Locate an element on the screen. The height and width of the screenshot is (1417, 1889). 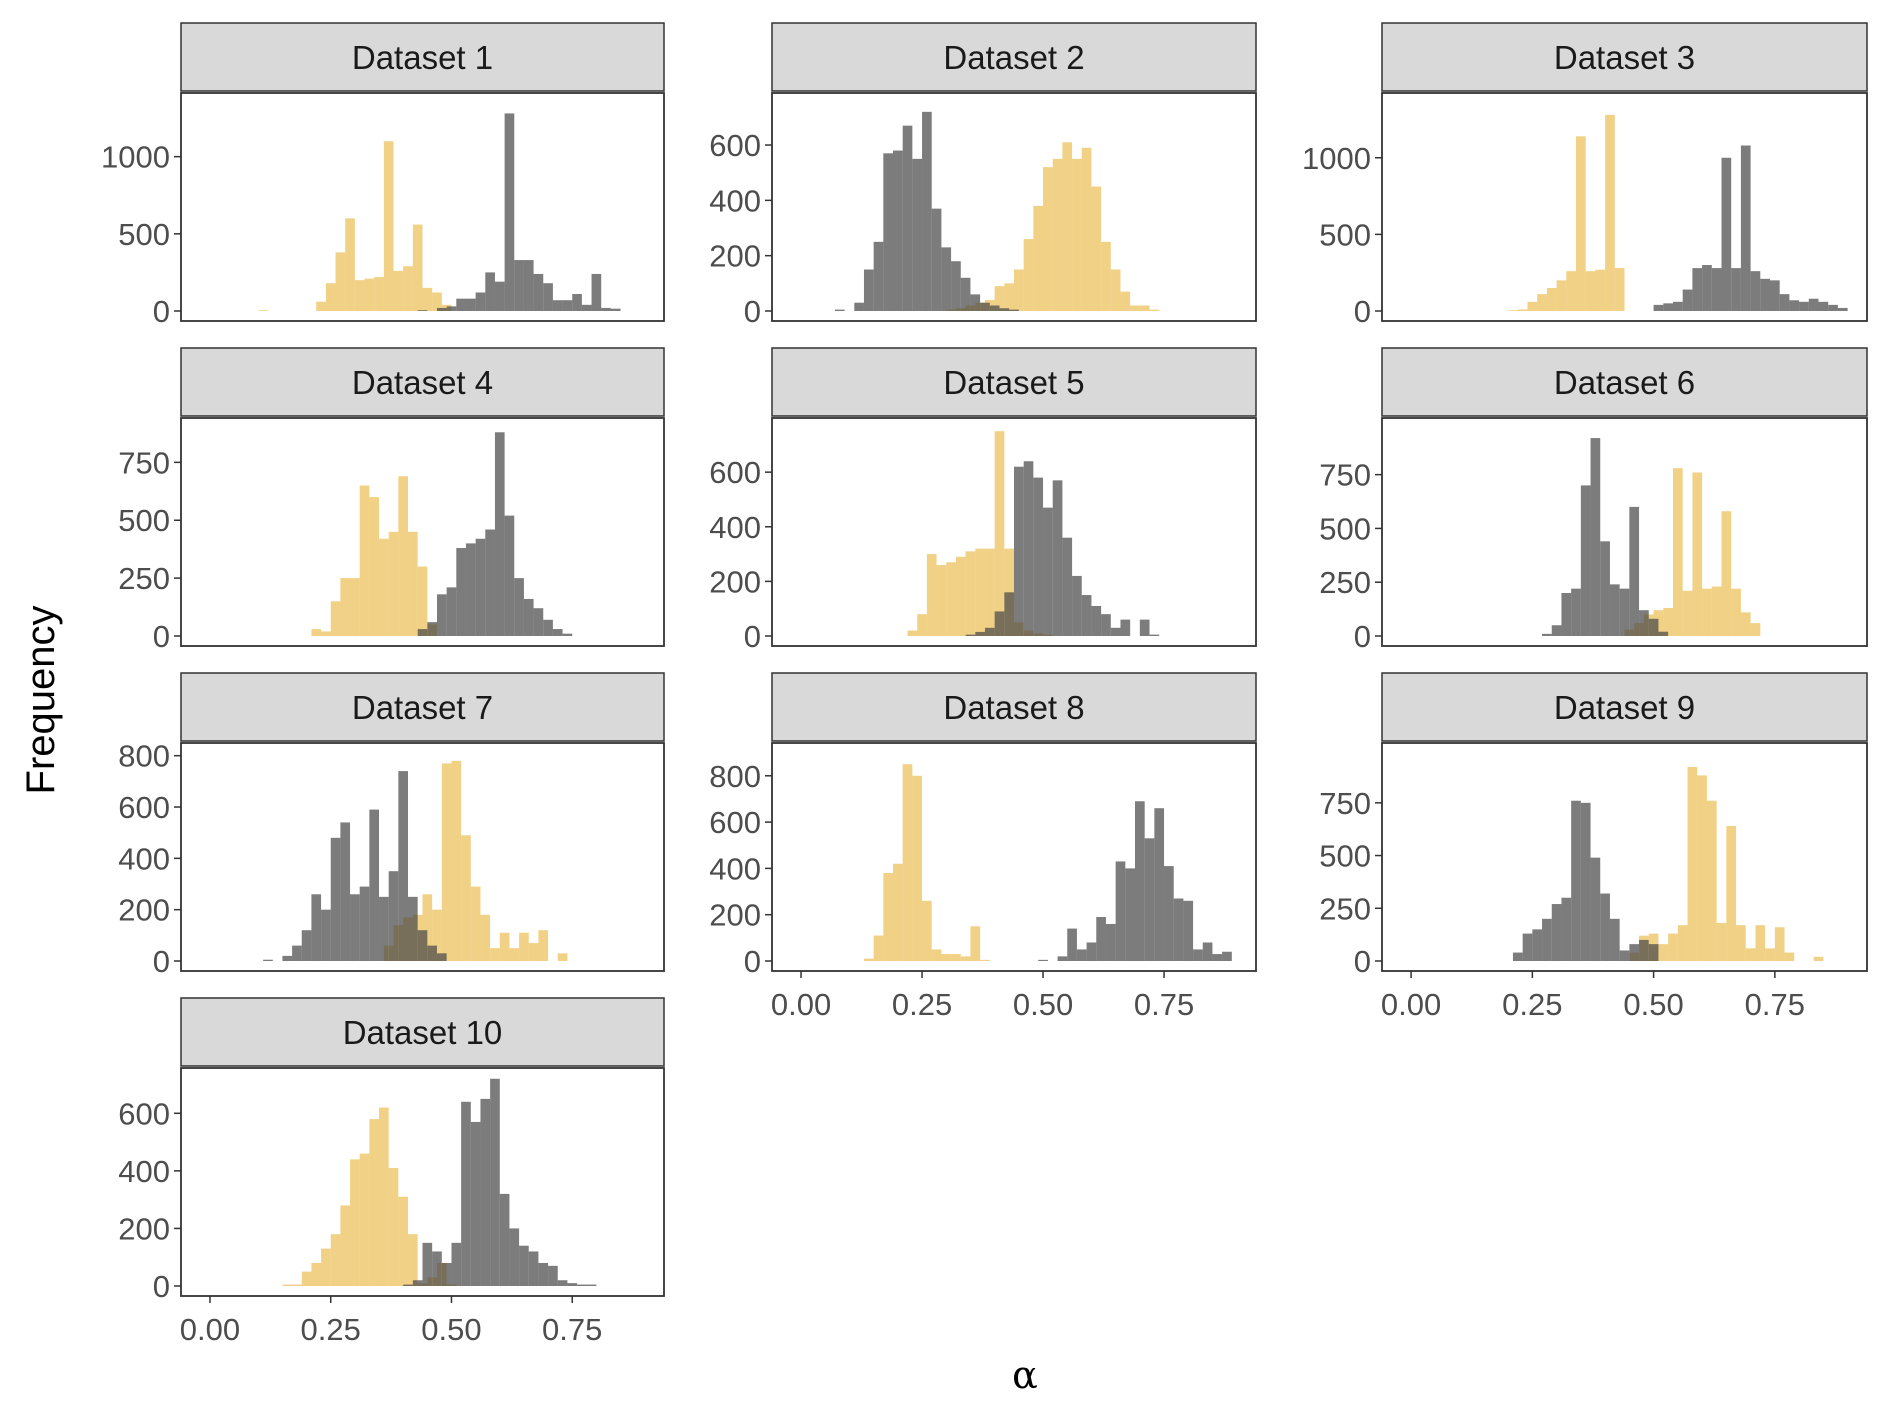
facet-panel: Dataset 5 0 200 400 600 is located at coordinates (983, 500).